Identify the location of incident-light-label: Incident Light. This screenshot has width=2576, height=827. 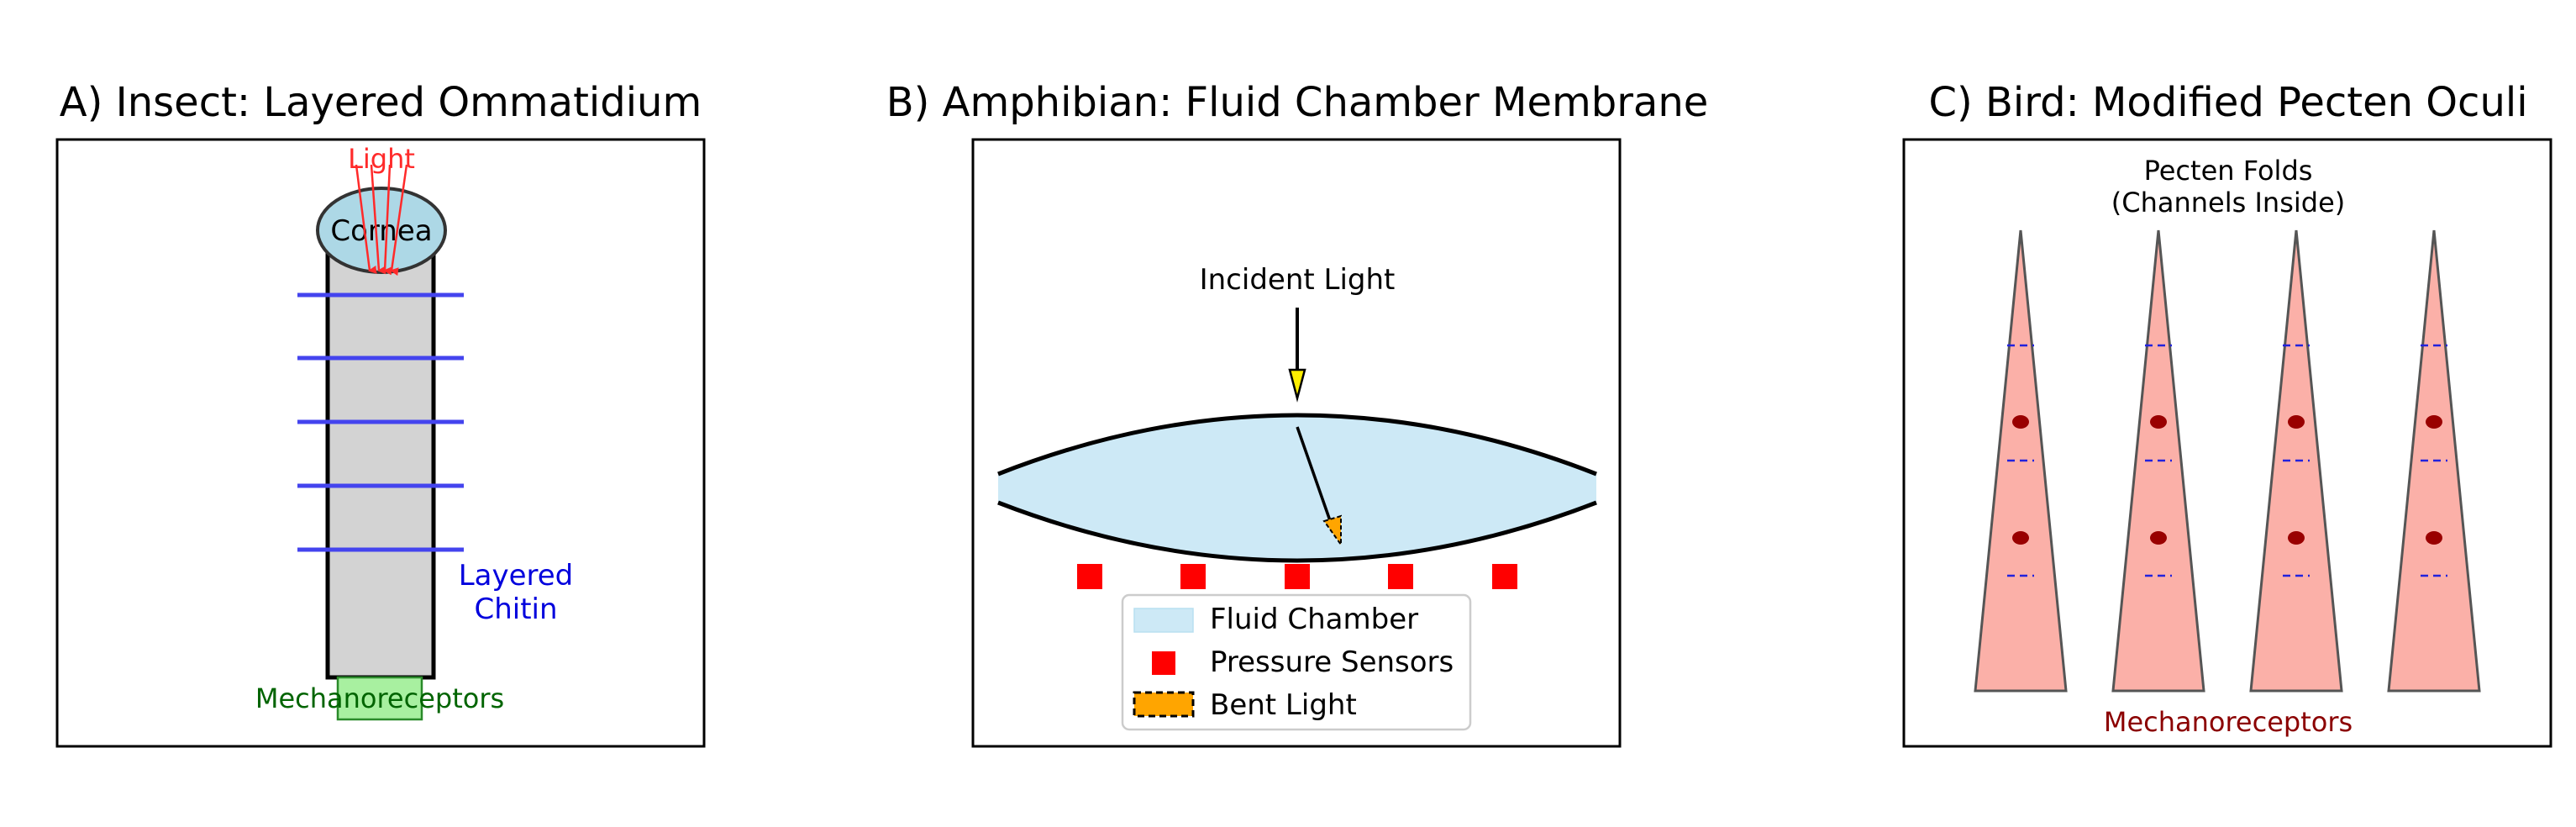
(1298, 280).